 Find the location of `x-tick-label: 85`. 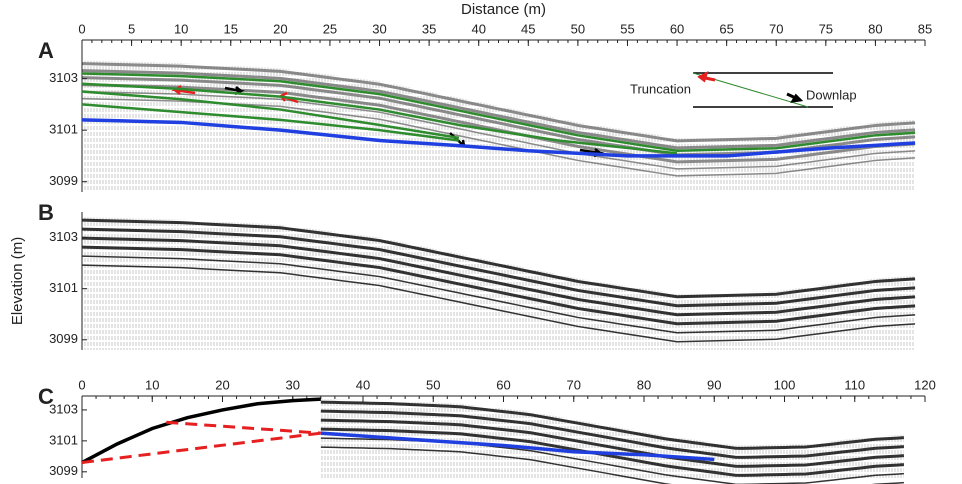

x-tick-label: 85 is located at coordinates (925, 28).